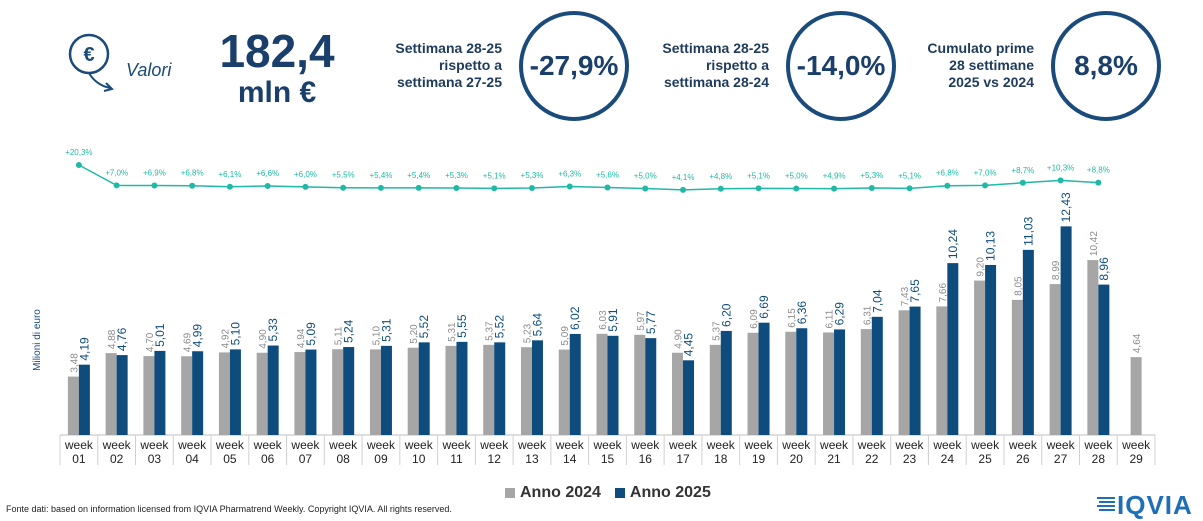  What do you see at coordinates (381, 459) in the screenshot?
I see `category-label: 09` at bounding box center [381, 459].